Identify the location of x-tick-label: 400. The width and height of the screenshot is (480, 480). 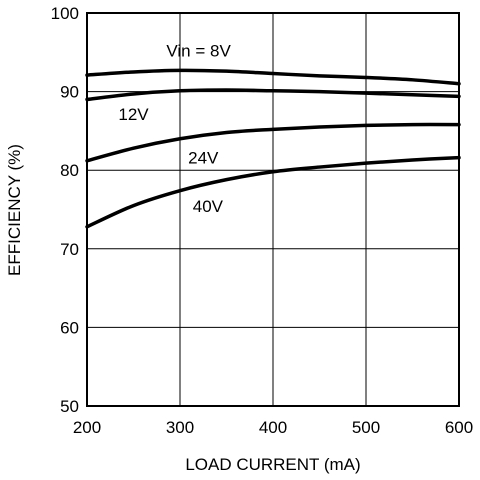
(273, 427).